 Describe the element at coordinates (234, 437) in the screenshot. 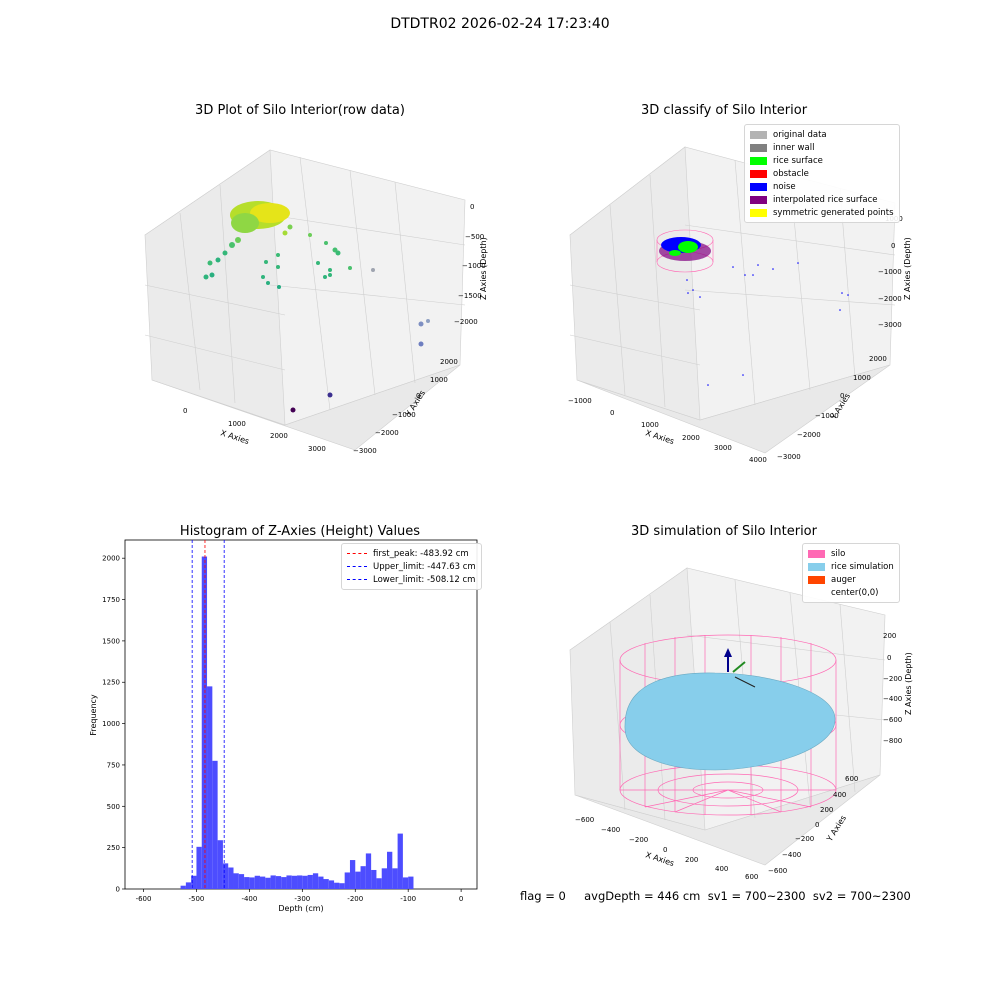

I see `raw-x-axis-label: X Axies` at that location.